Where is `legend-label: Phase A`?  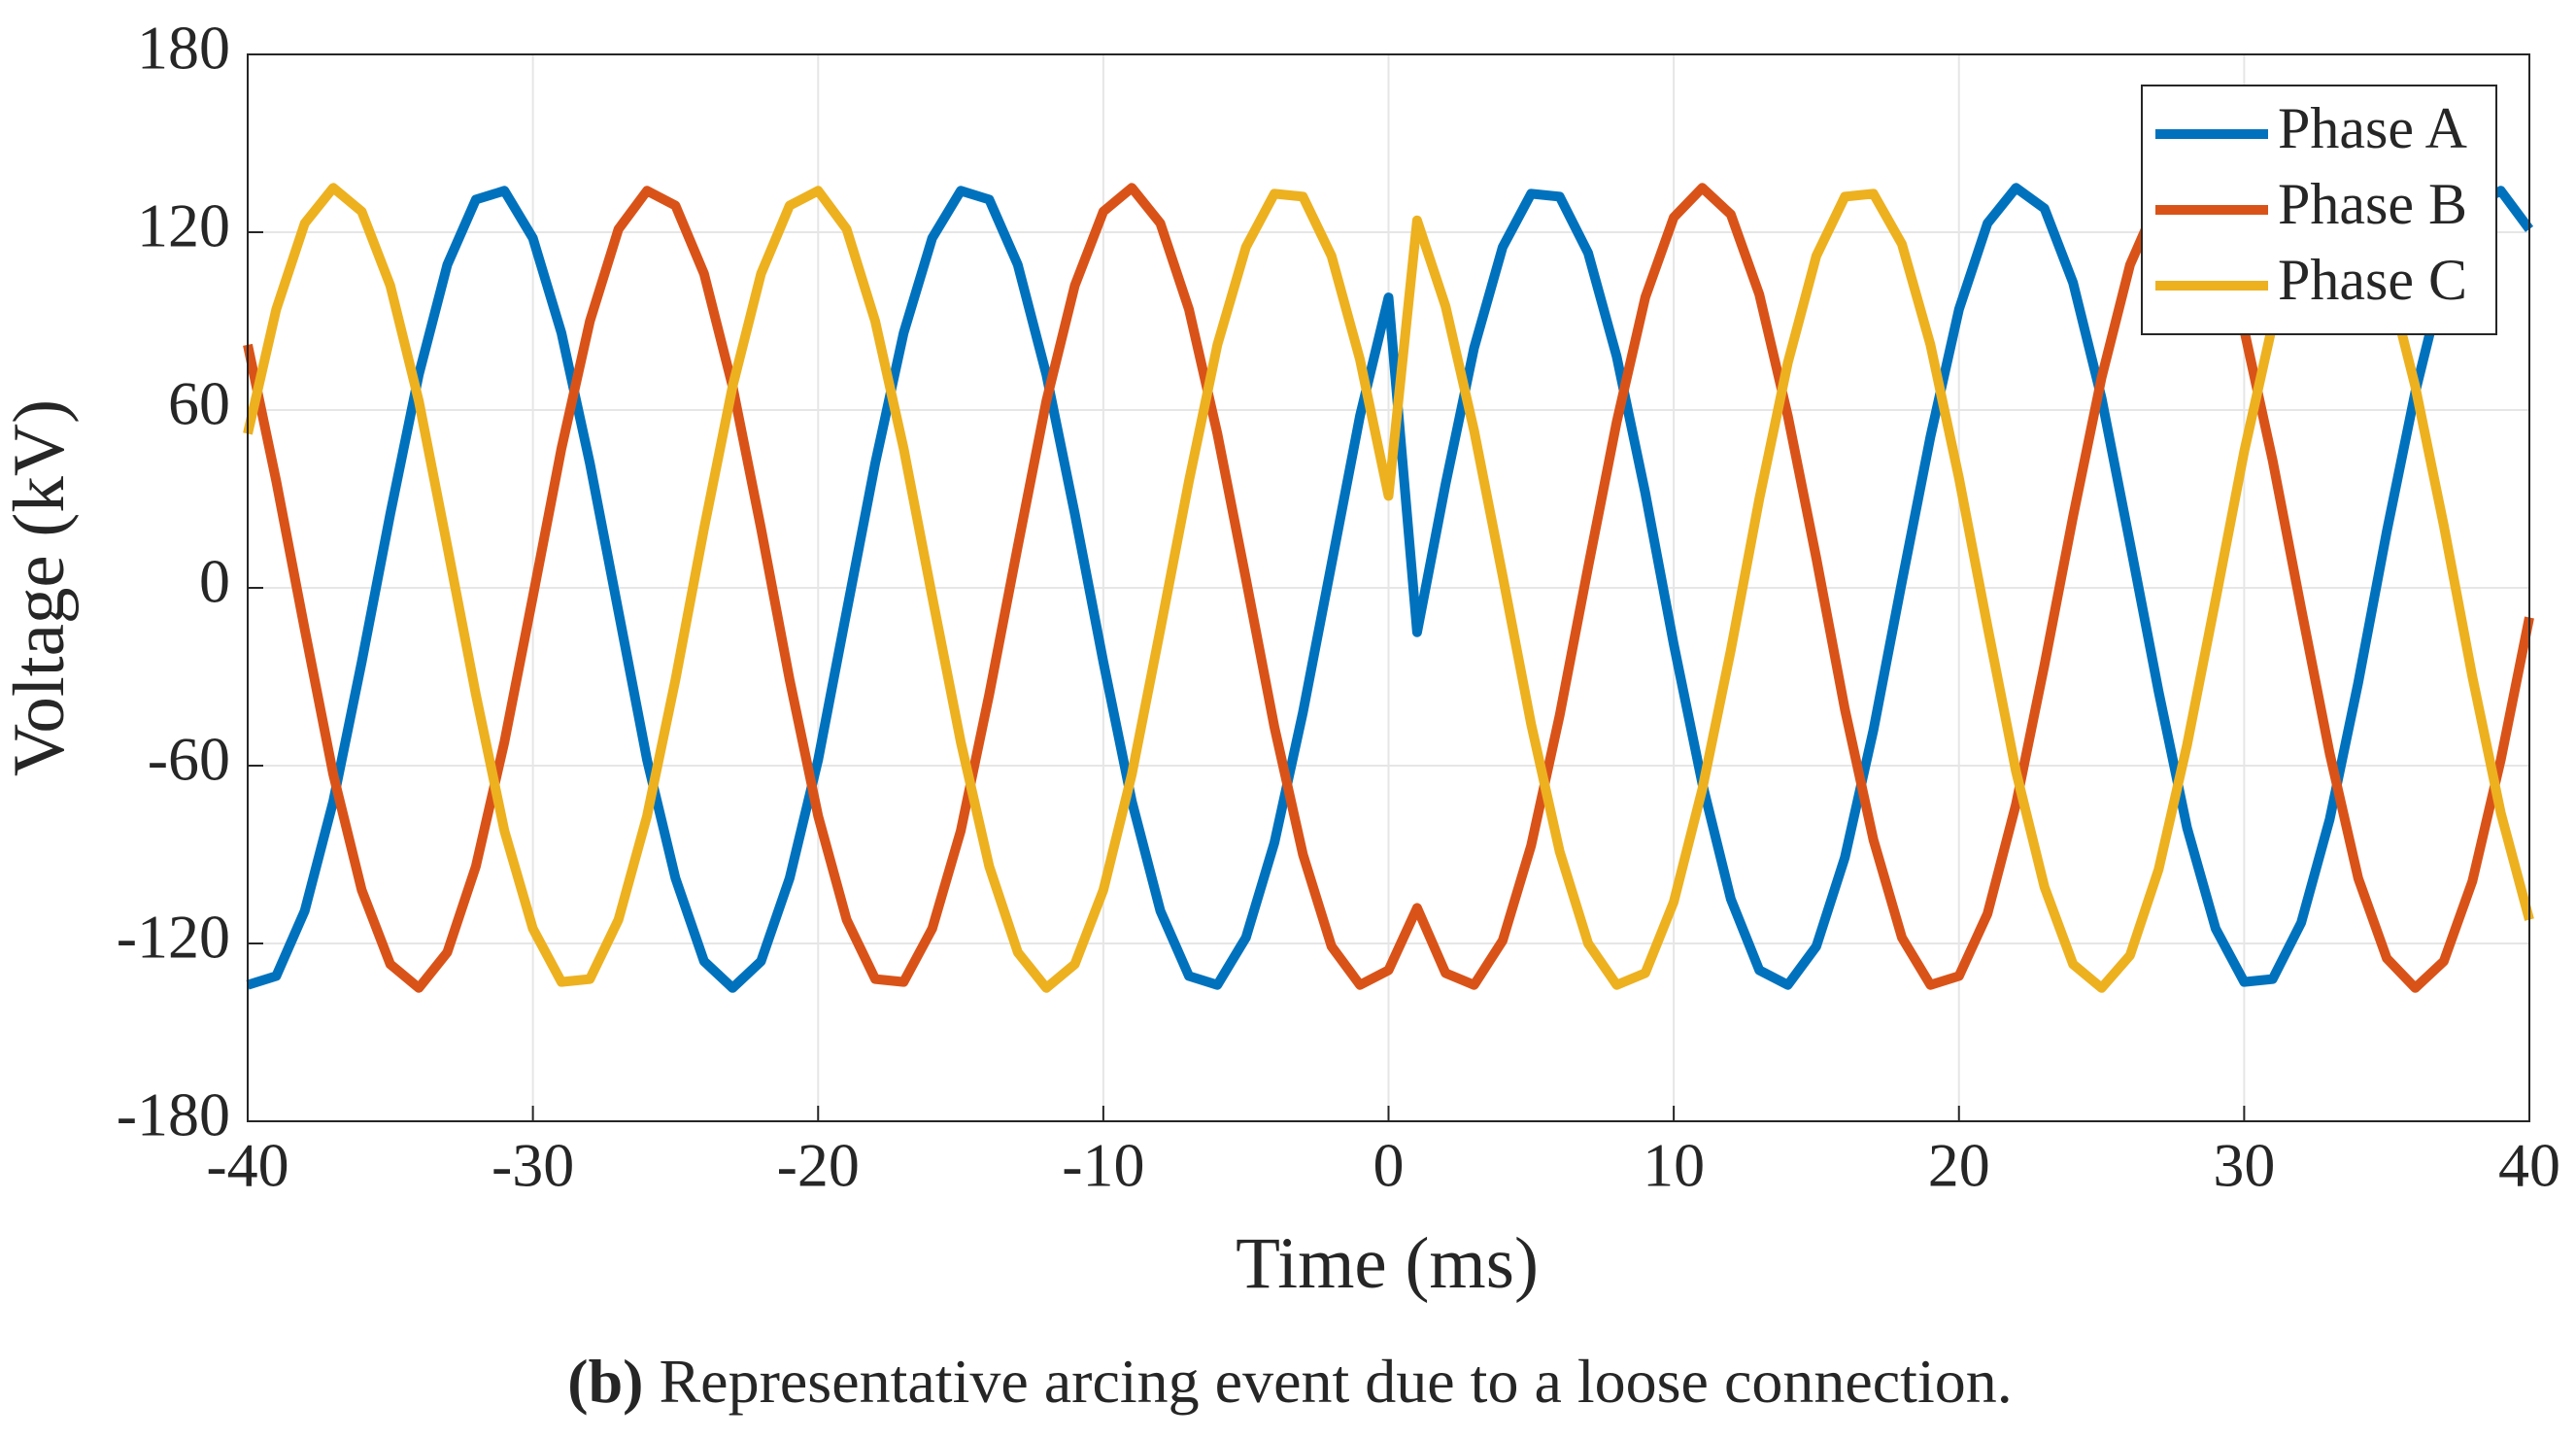
legend-label: Phase A is located at coordinates (2372, 128).